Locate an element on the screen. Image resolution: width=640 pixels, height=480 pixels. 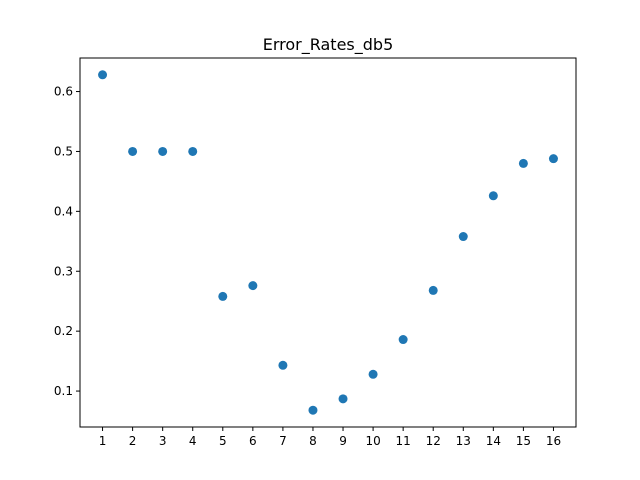
x-axis: 1 2 3 4 5 6 7 8 9 10 11 12 13 14 15 16 is located at coordinates (330, 437).